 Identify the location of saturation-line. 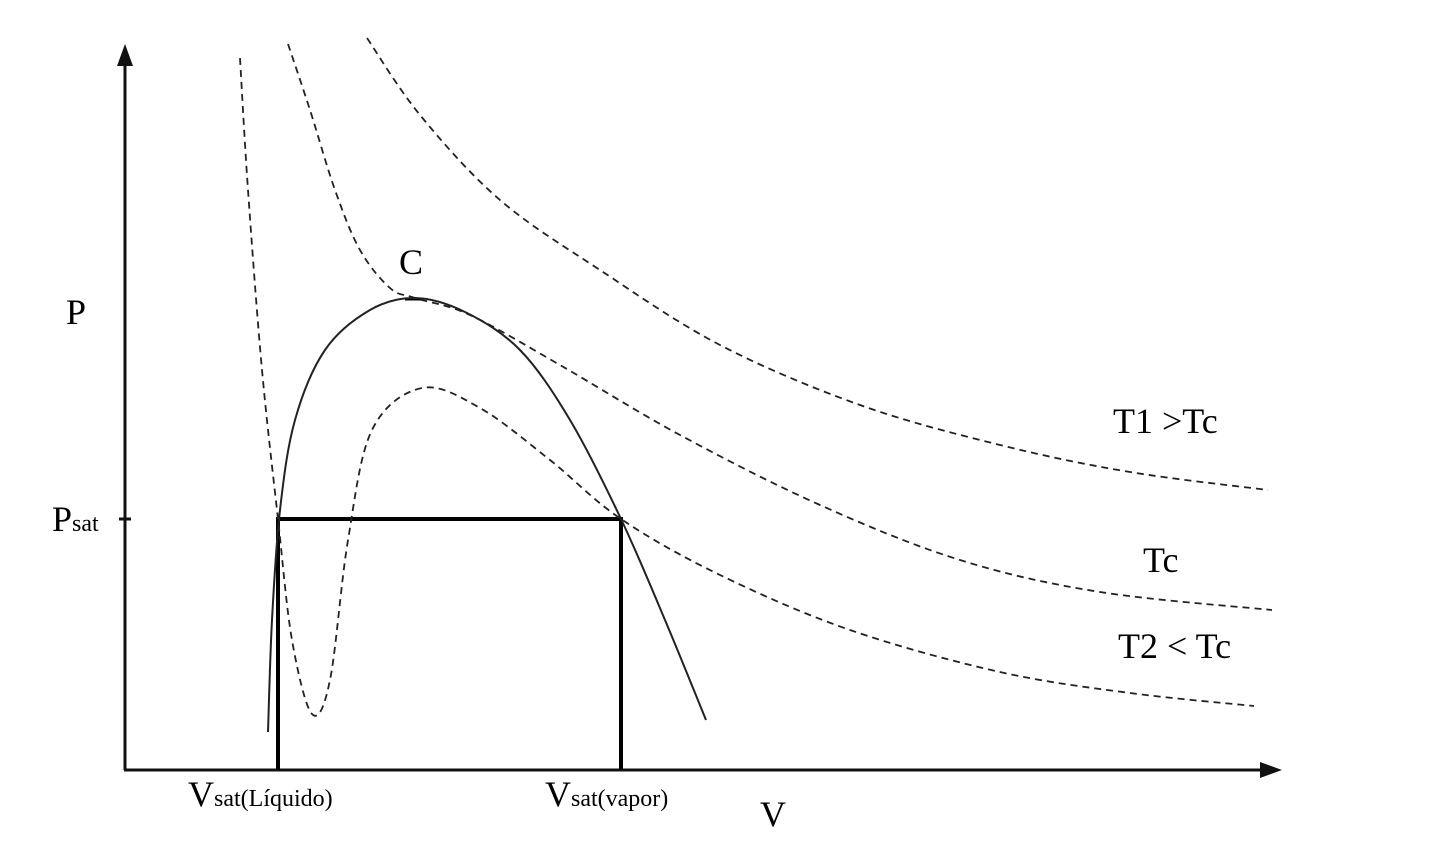
(449, 643).